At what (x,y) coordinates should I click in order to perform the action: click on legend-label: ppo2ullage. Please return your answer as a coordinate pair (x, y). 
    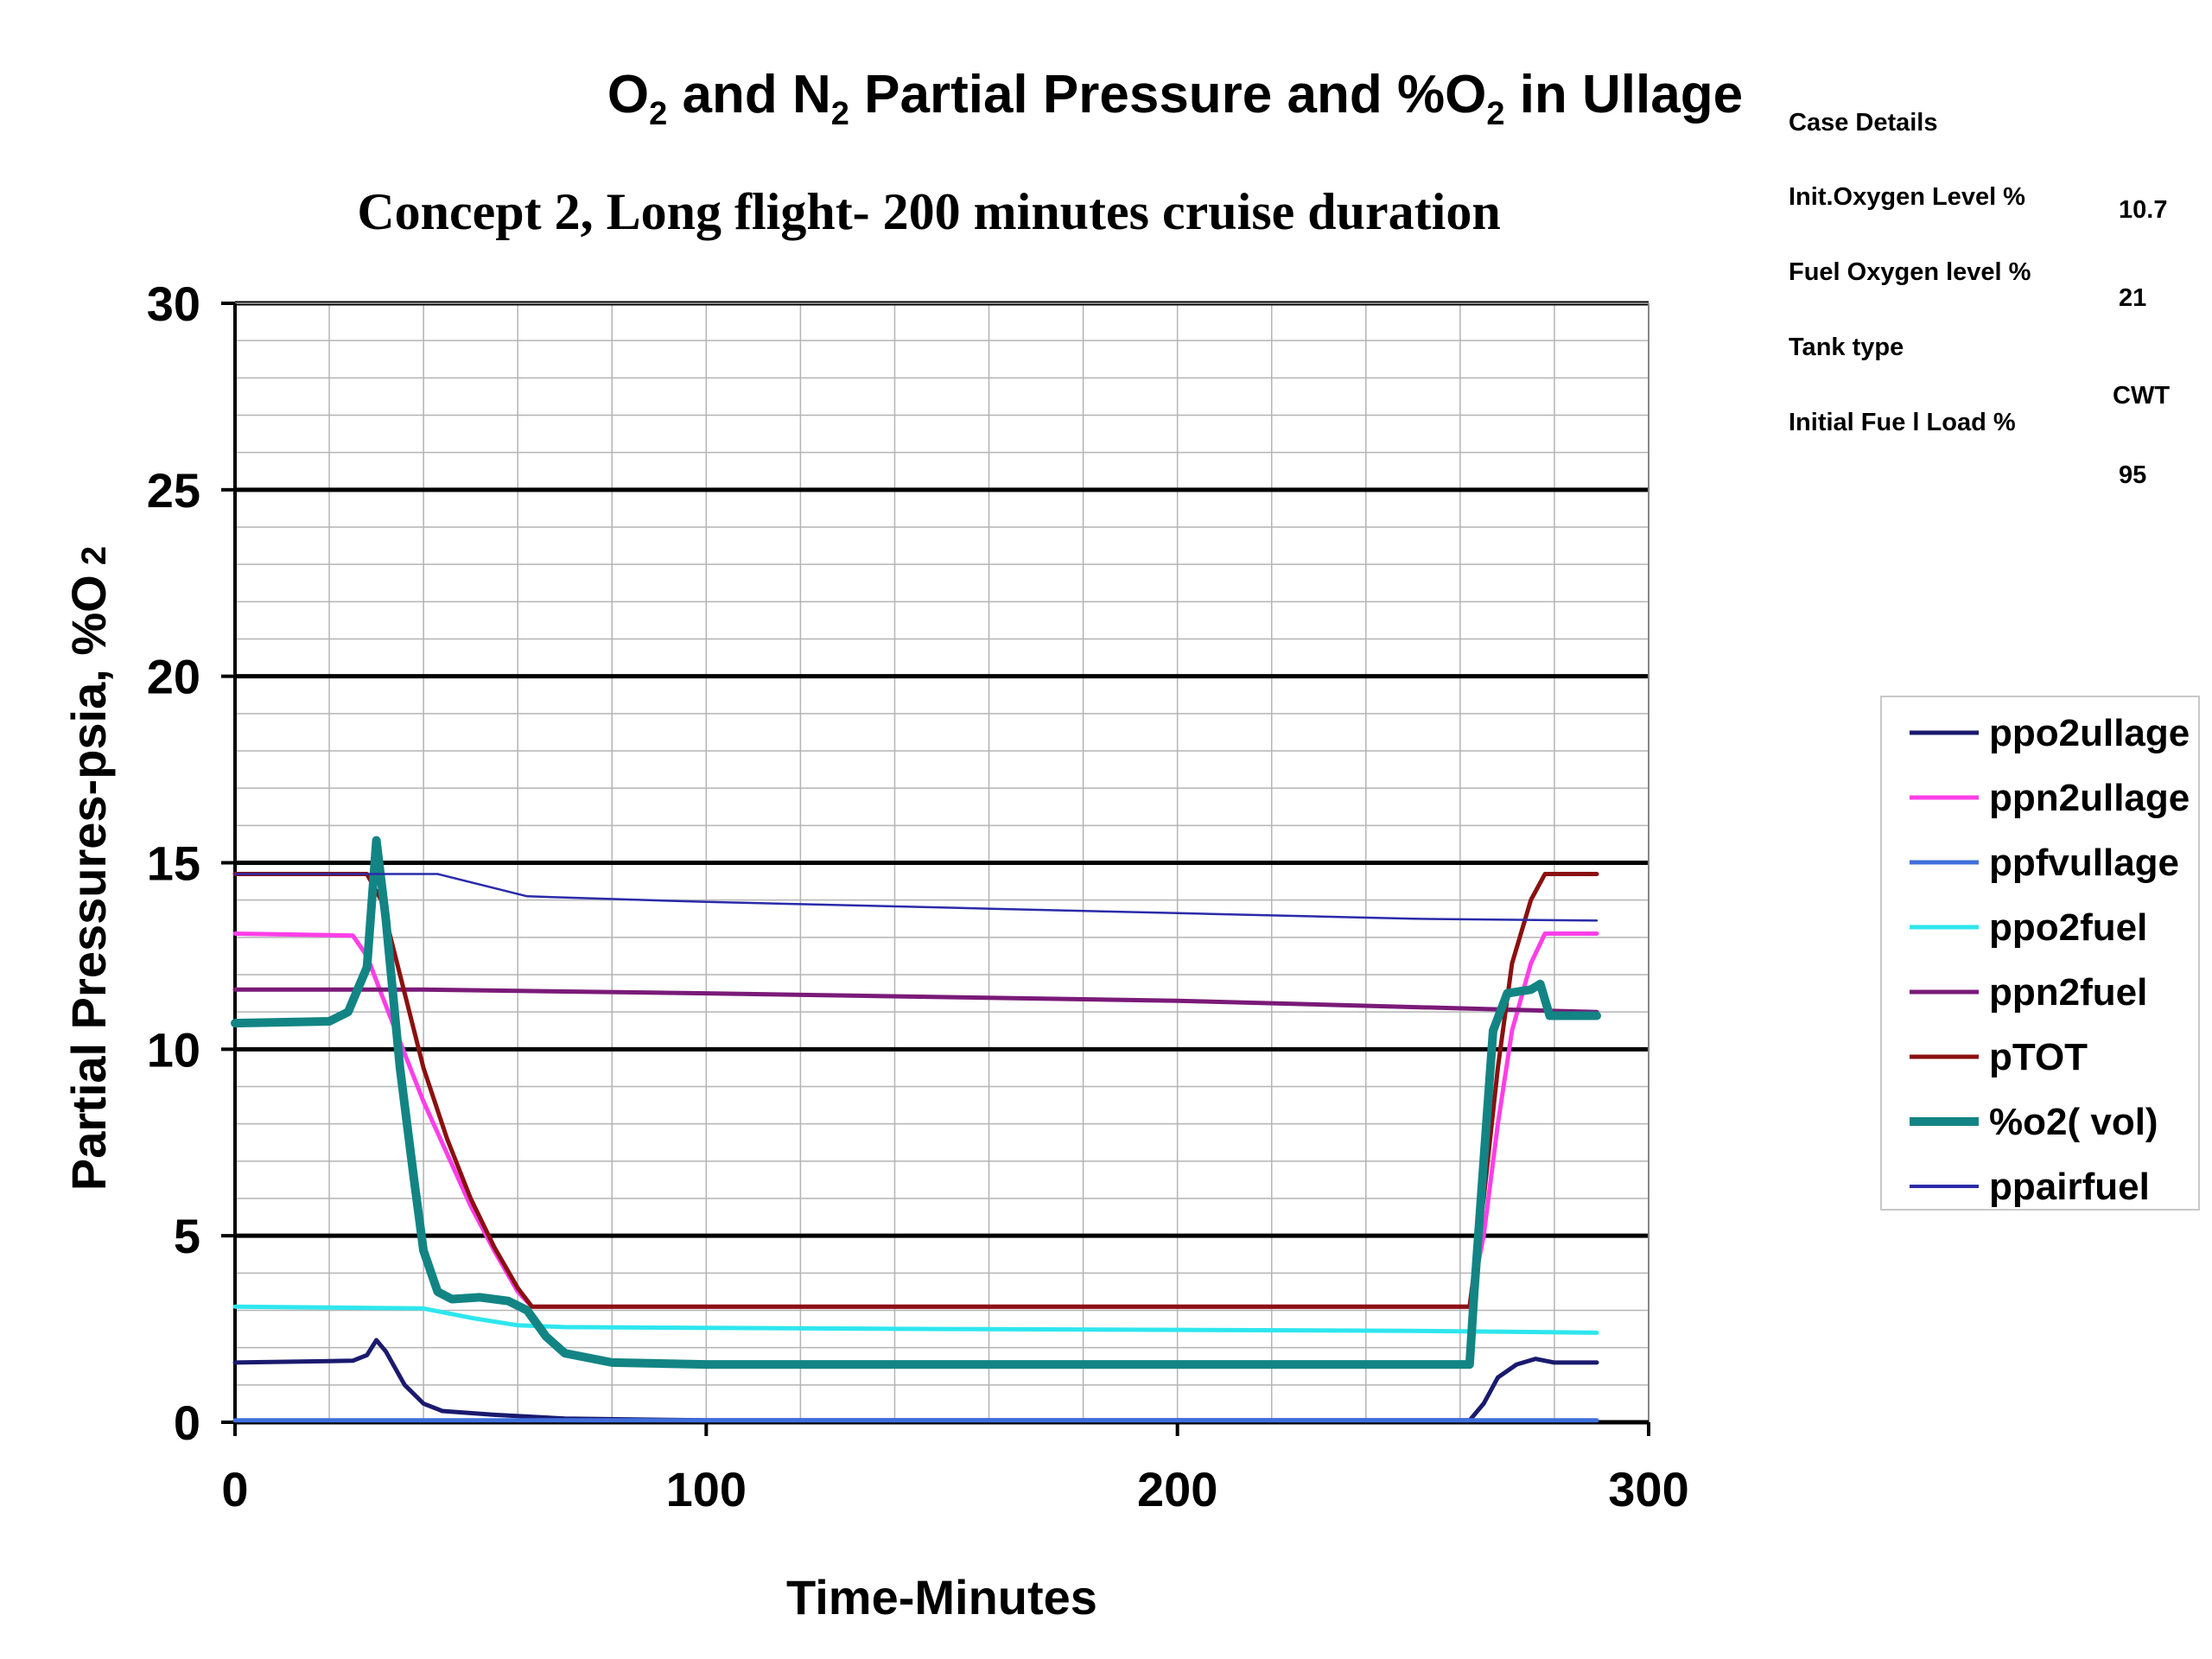
    Looking at the image, I should click on (2089, 733).